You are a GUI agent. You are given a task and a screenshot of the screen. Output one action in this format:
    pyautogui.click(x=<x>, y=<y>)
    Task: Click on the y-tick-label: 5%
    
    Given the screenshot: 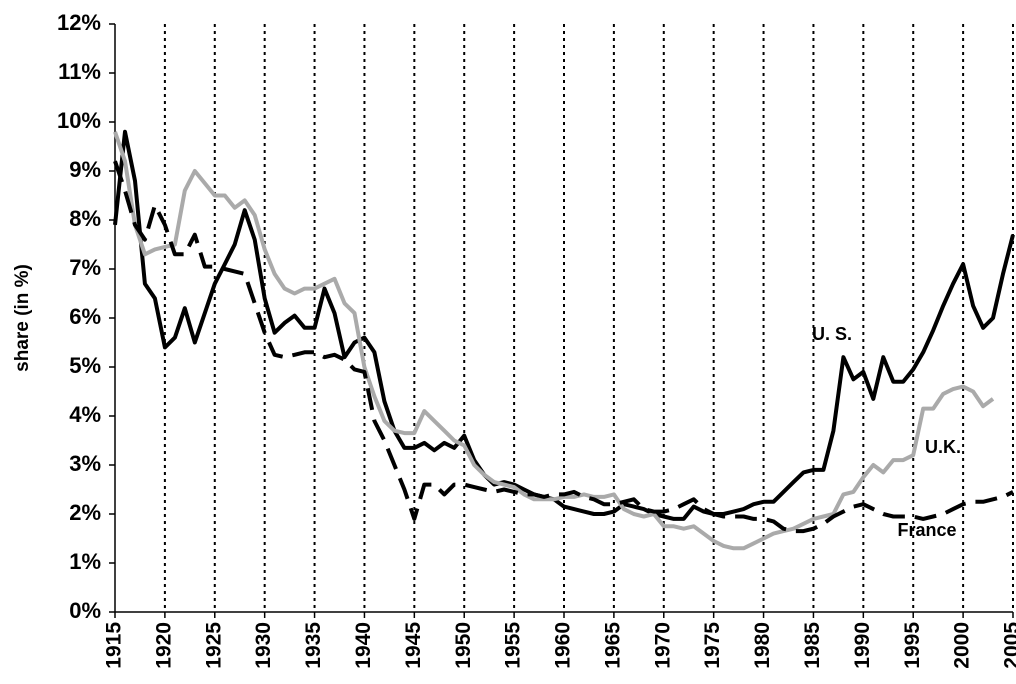 What is the action you would take?
    pyautogui.click(x=85, y=365)
    